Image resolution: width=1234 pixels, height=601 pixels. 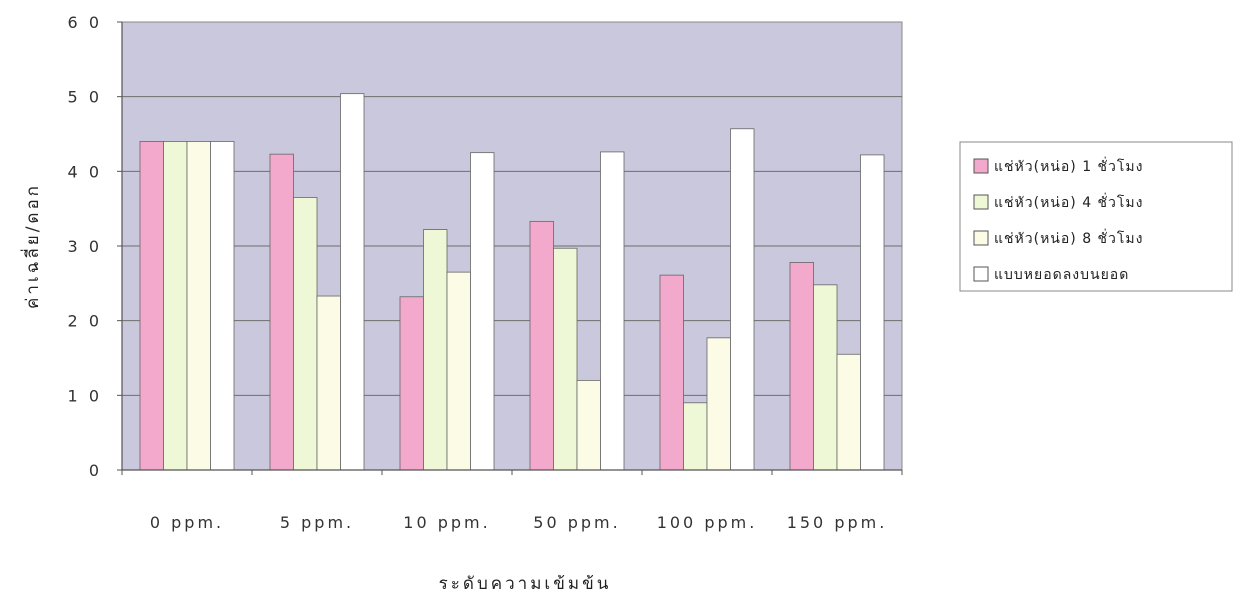 I want to click on x-tick-label: 5 ppm., so click(x=317, y=522).